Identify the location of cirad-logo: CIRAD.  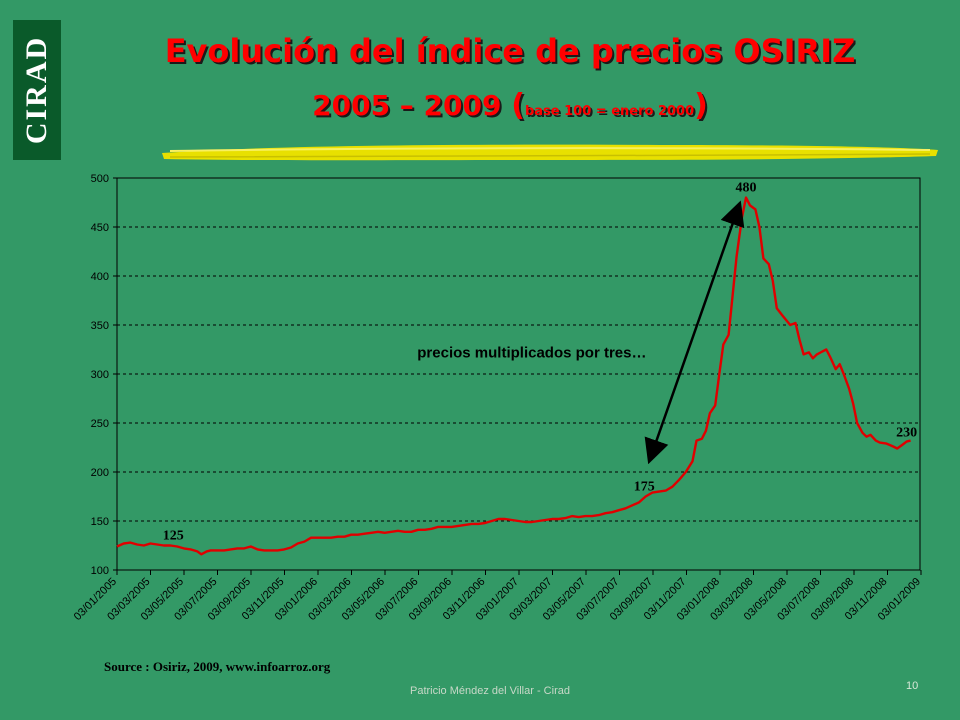
(37, 90).